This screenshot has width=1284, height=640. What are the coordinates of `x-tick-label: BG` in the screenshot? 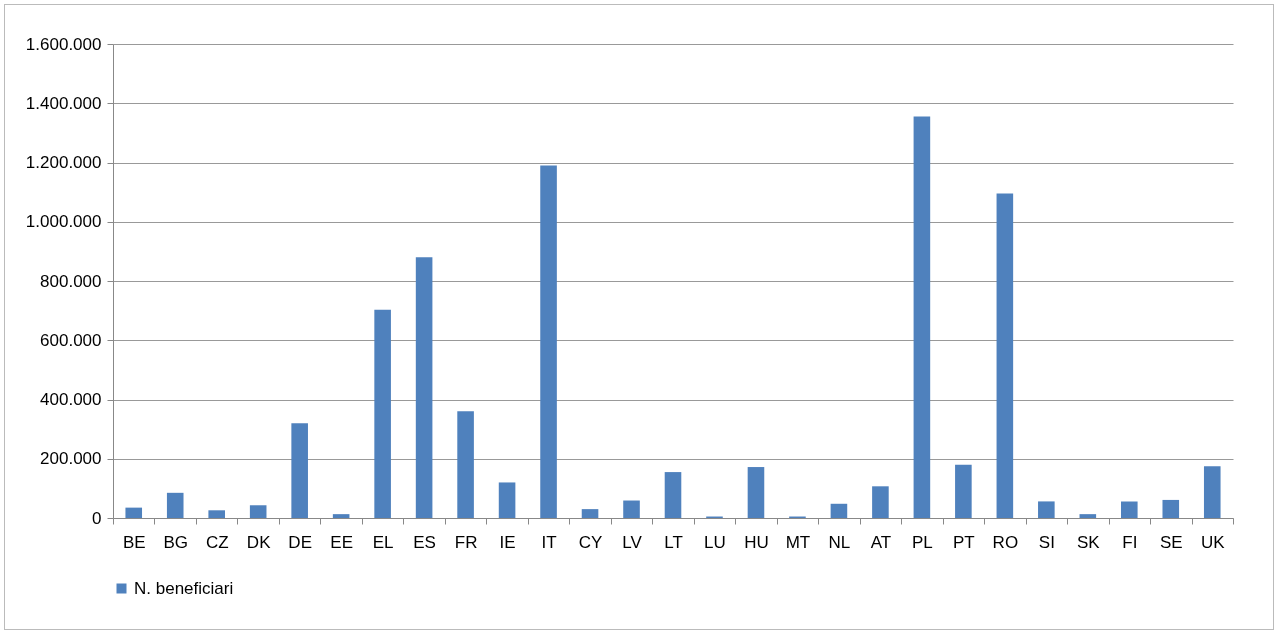 It's located at (175, 542).